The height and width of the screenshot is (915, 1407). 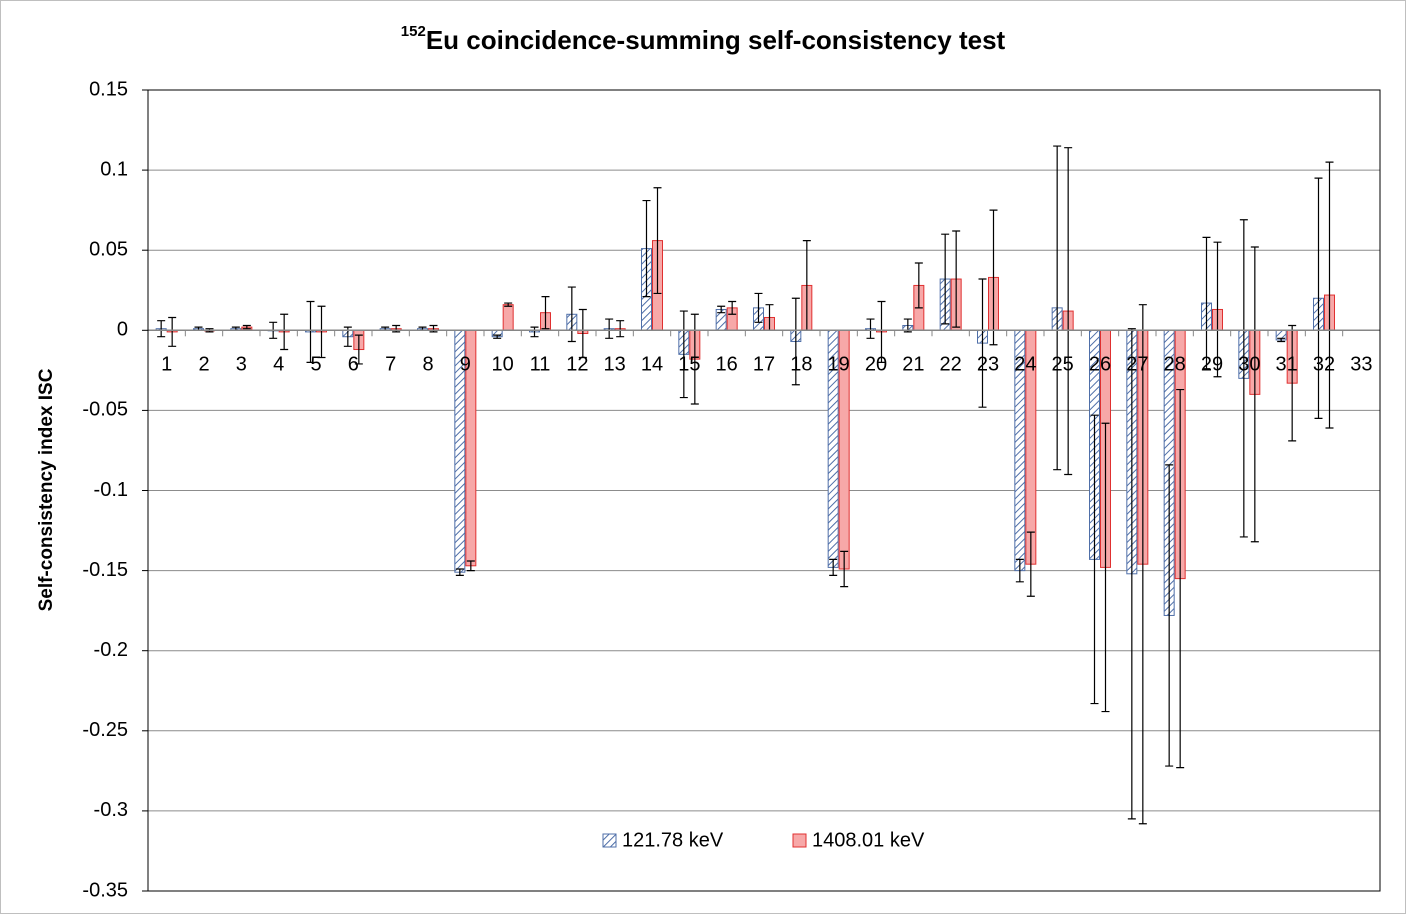 I want to click on y-tick-label: 0.15, so click(x=108, y=89).